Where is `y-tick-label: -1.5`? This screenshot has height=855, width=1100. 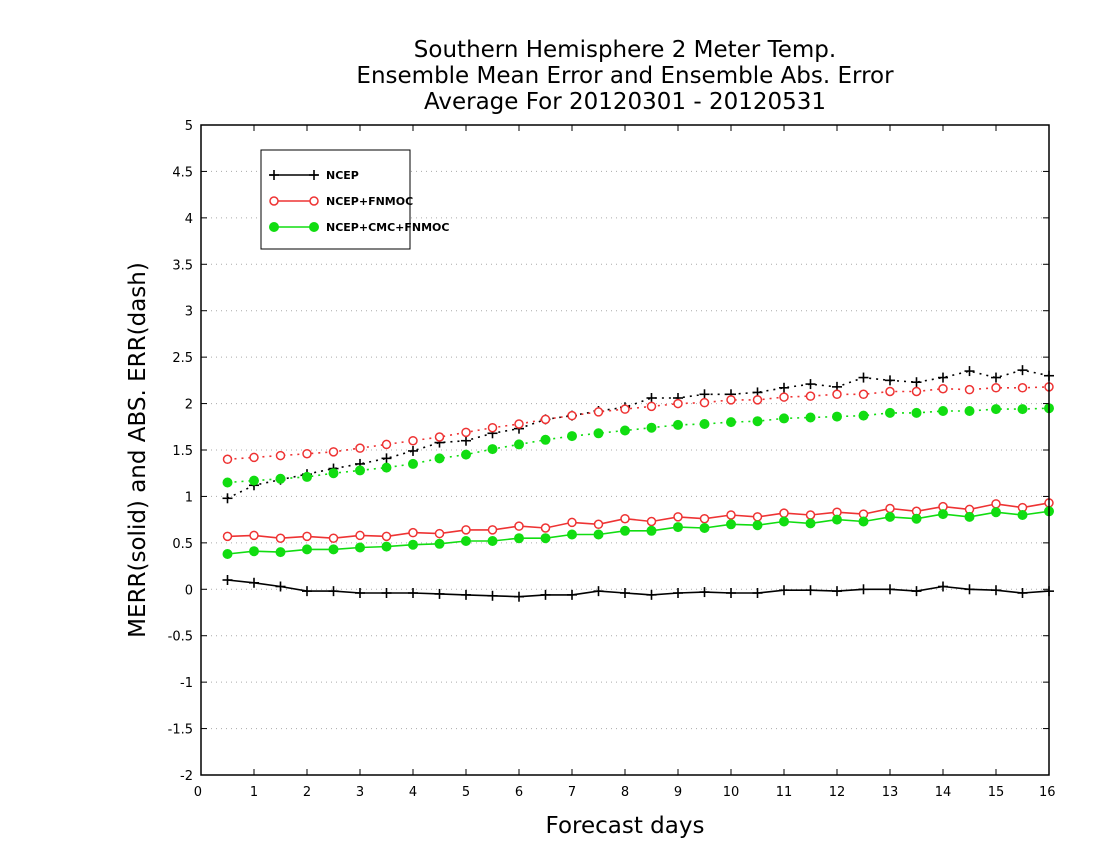 y-tick-label: -1.5 is located at coordinates (180, 730).